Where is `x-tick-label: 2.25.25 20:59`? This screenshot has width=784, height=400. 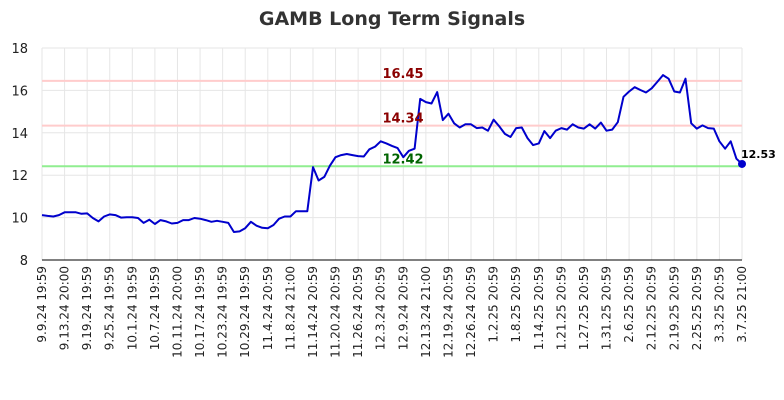
x-tick-label: 2.25.25 20:59 is located at coordinates (697, 308).